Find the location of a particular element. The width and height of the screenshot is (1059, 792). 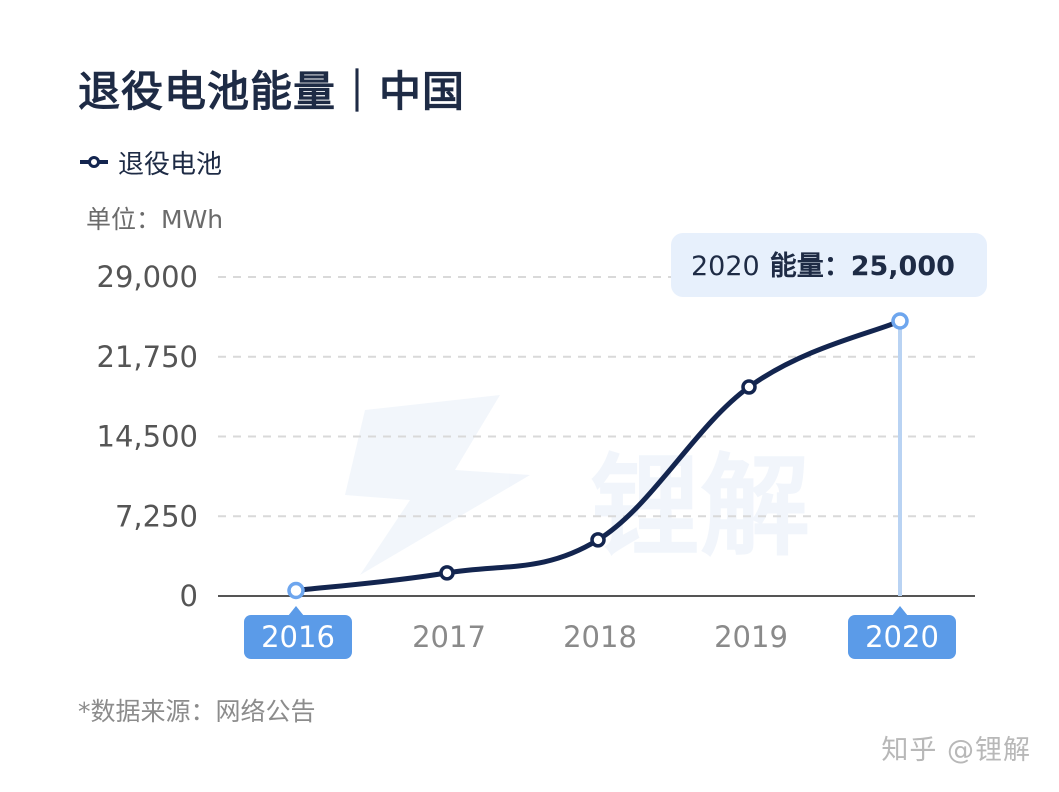

y-tick-label: 14,500 is located at coordinates (147, 437).